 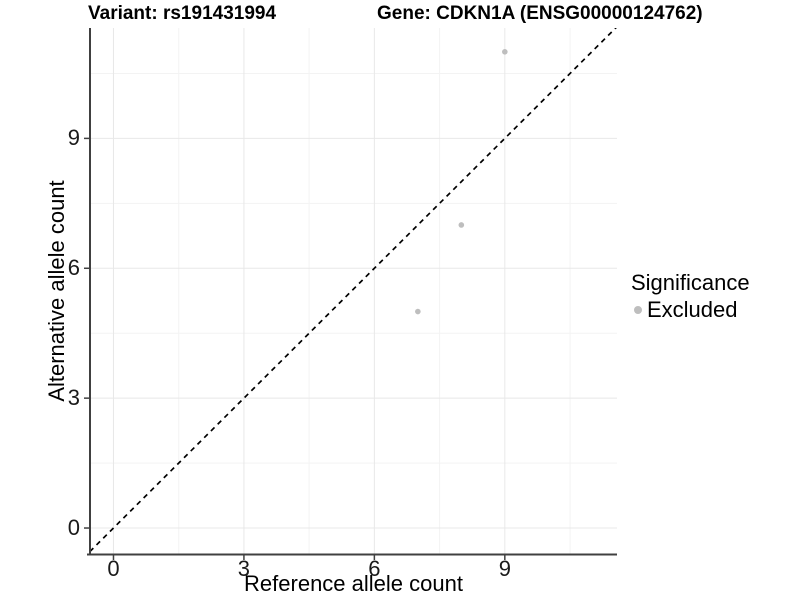 I want to click on legend-item-excluded: Excluded, so click(x=690, y=310).